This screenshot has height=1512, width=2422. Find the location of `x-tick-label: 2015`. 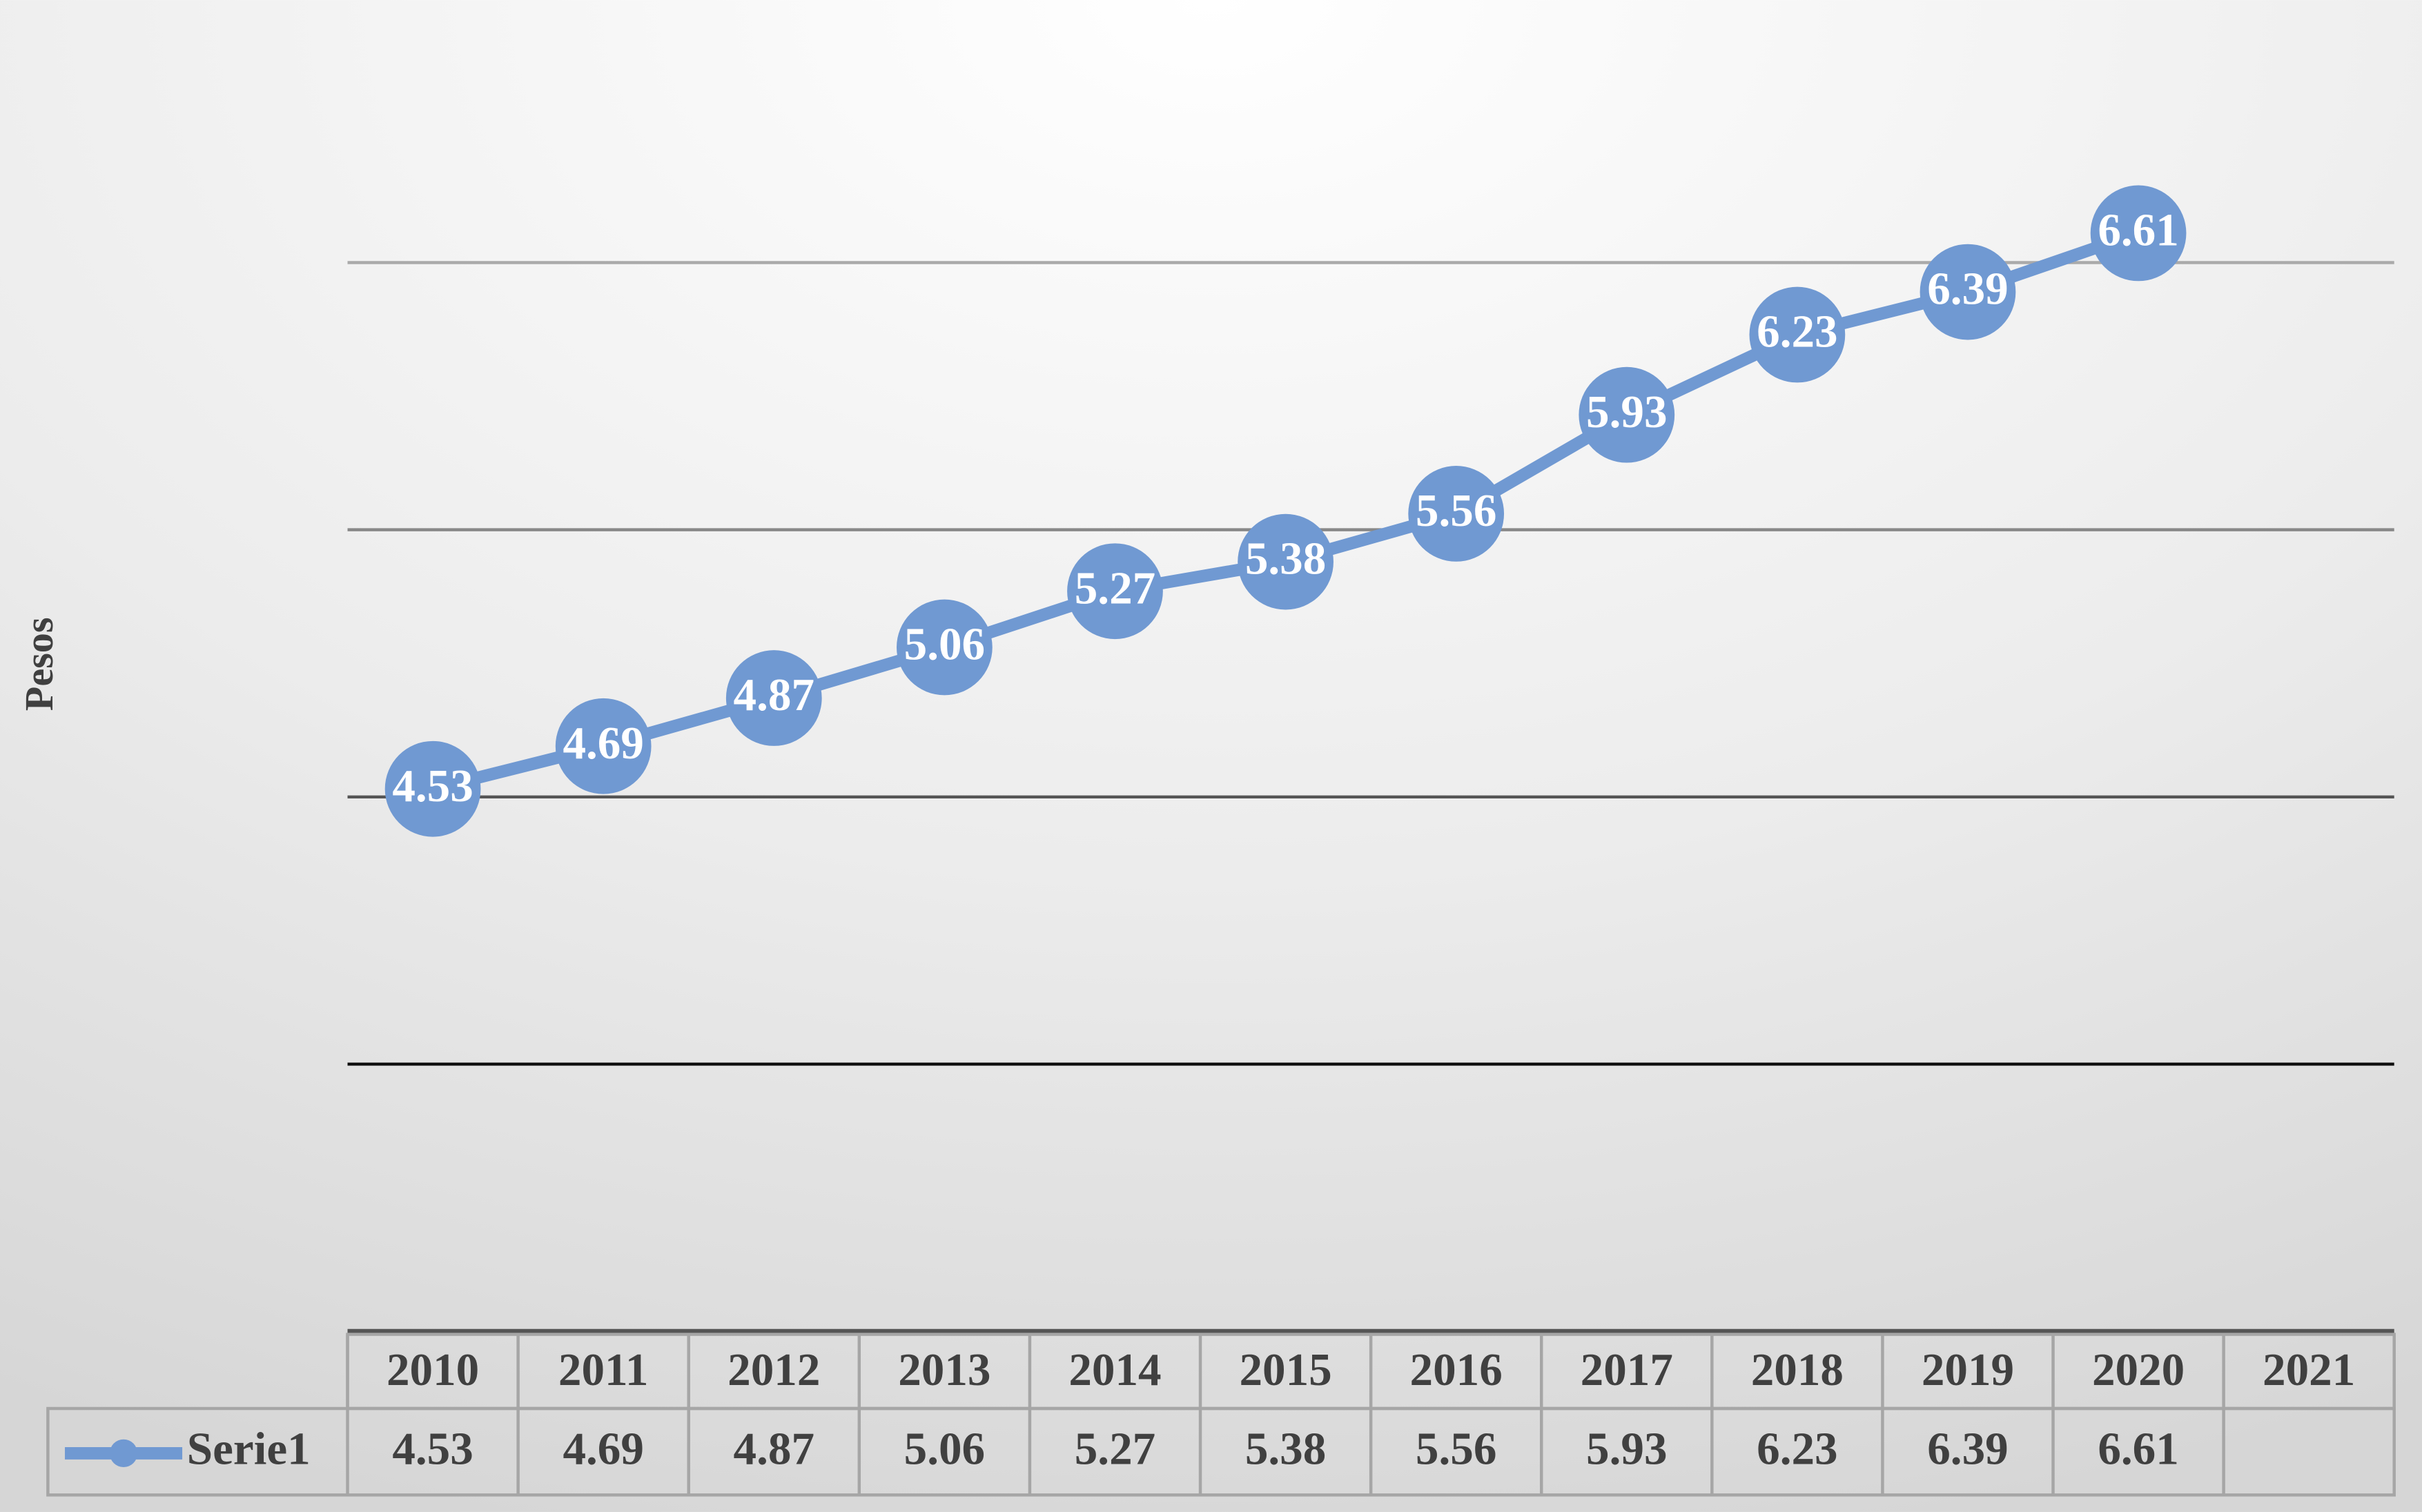

x-tick-label: 2015 is located at coordinates (1285, 1369).